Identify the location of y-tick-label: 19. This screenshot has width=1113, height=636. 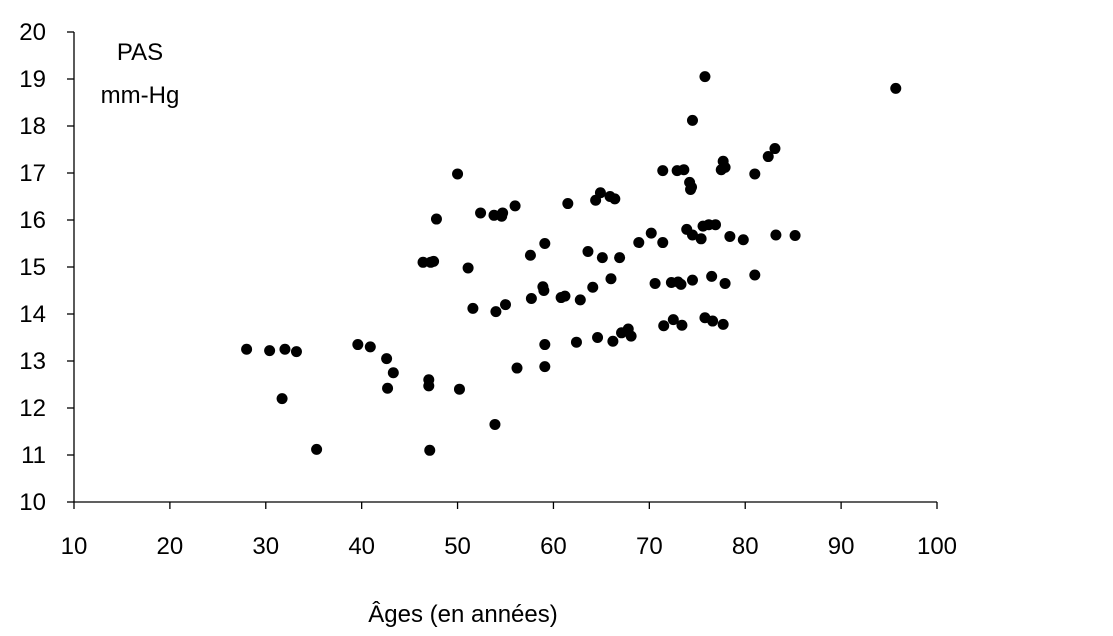
(32, 79).